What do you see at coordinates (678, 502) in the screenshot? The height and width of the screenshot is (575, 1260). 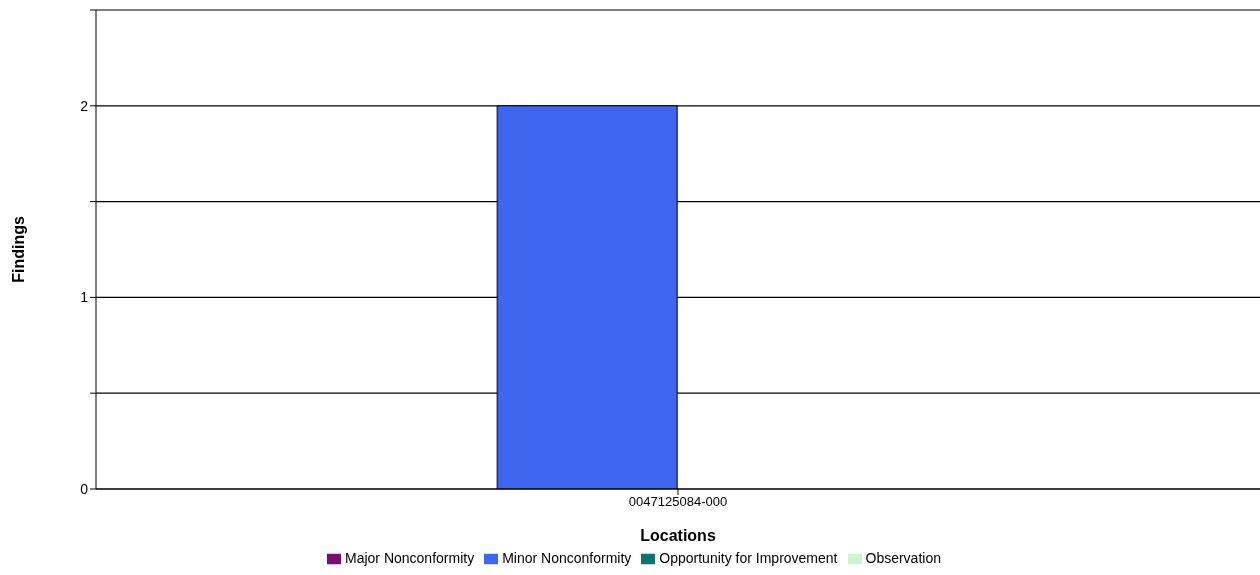 I see `x-tick-label: 0047125084-000` at bounding box center [678, 502].